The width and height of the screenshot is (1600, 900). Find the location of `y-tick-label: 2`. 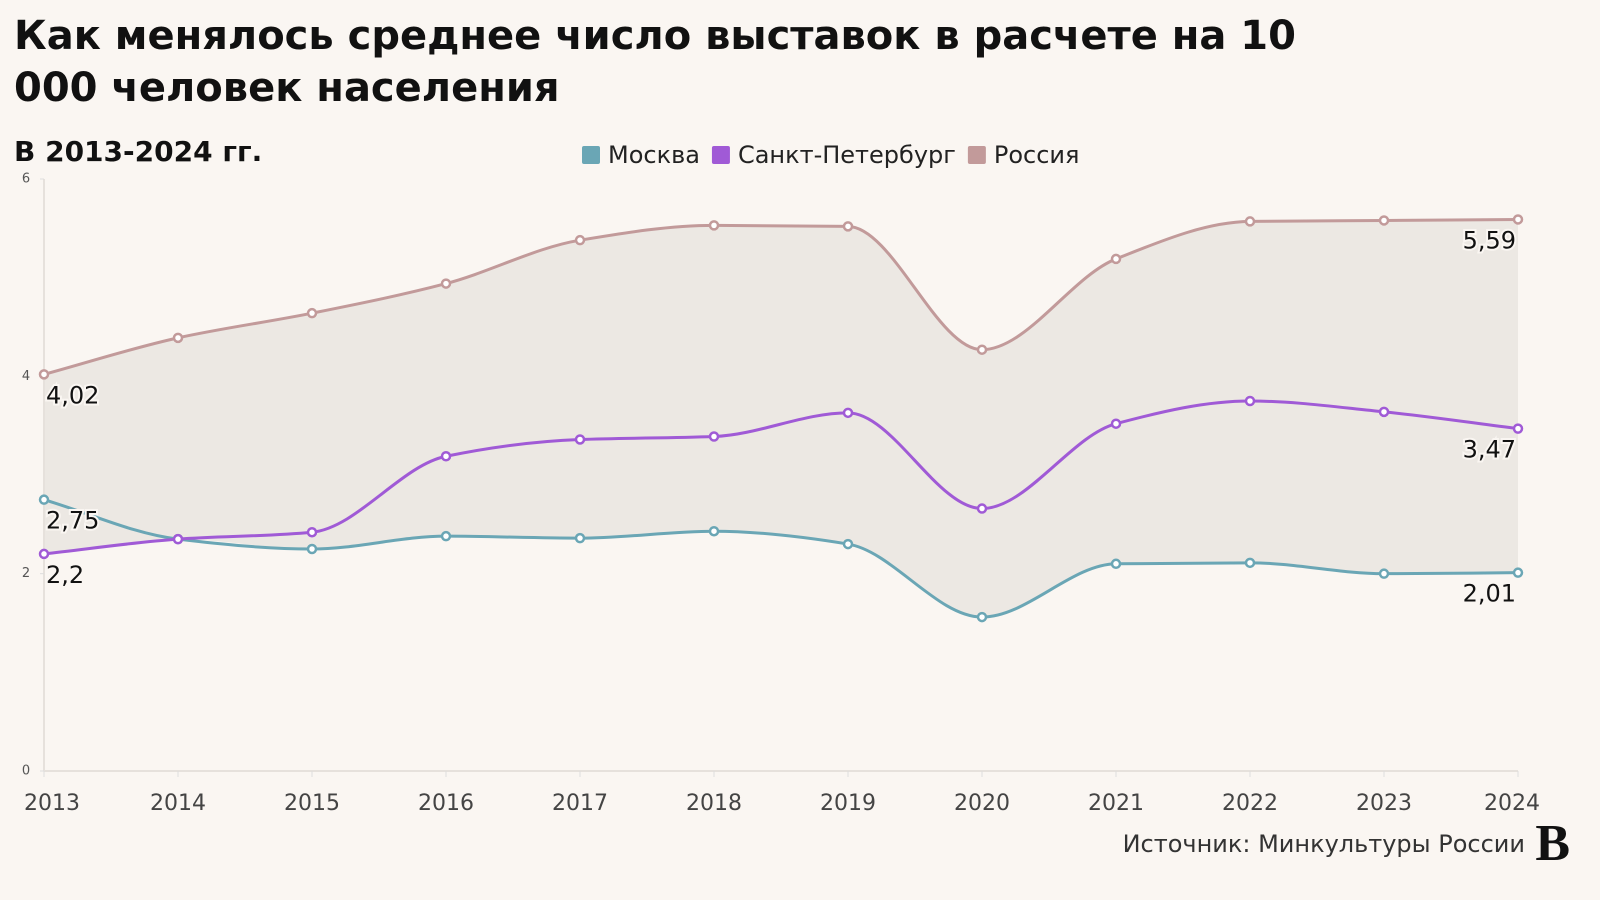

y-tick-label: 2 is located at coordinates (26, 573).